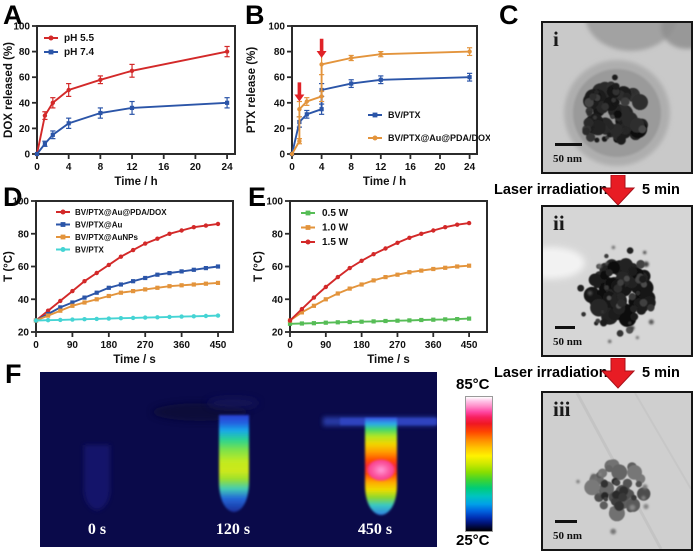  I want to click on tem-image-i: i 50 nm, so click(617, 97).